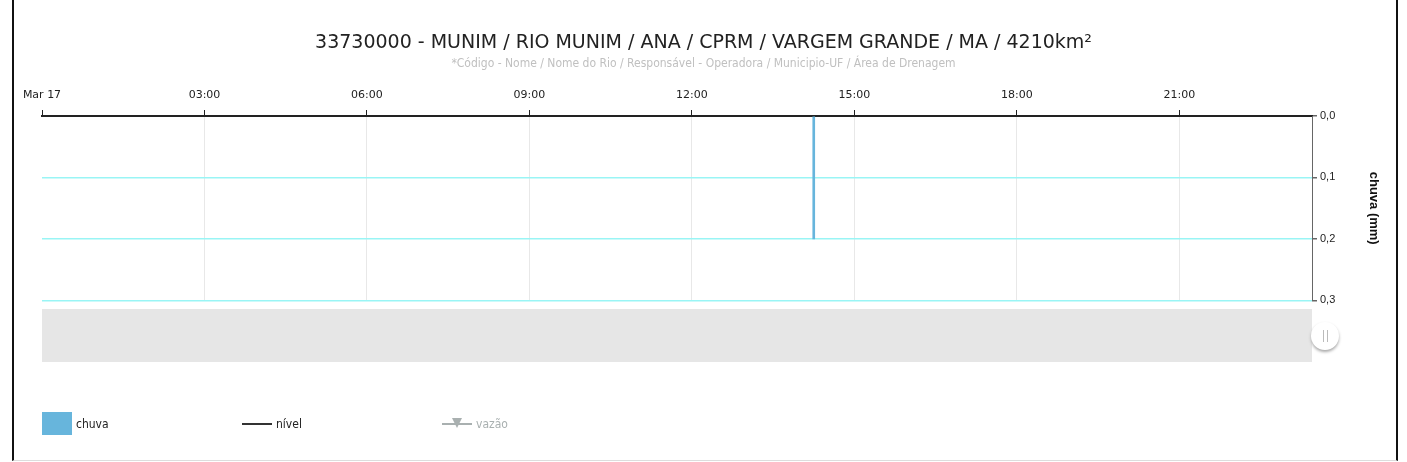 Image resolution: width=1407 pixels, height=462 pixels. What do you see at coordinates (703, 63) in the screenshot?
I see `chart-subtitle: *Código - Nome / Nome do Rio / Responsável - Operadora / Municipio-UF / Área de Drenagem` at bounding box center [703, 63].